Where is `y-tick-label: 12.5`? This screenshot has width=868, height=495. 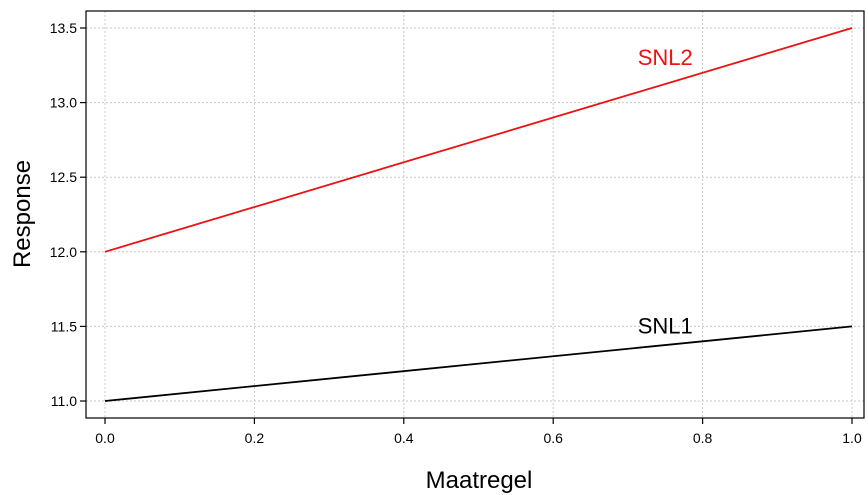
y-tick-label: 12.5 is located at coordinates (63, 177).